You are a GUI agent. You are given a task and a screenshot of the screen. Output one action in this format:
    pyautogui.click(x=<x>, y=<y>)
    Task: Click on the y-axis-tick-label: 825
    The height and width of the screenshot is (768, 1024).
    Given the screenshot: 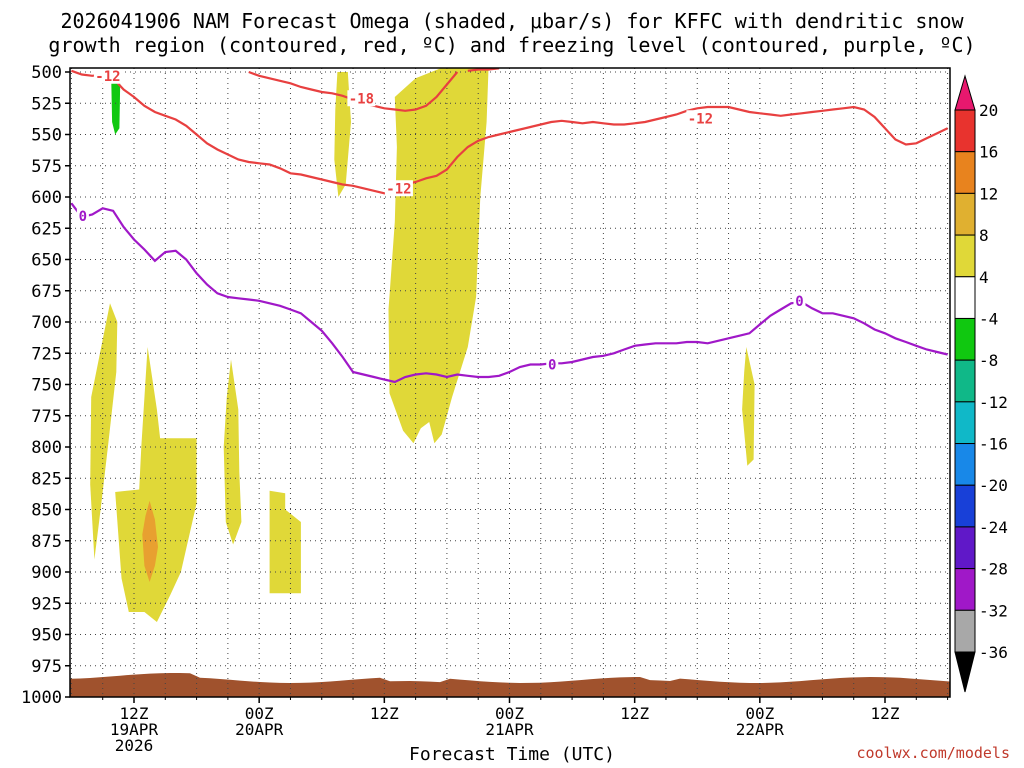 What is the action you would take?
    pyautogui.click(x=46, y=479)
    